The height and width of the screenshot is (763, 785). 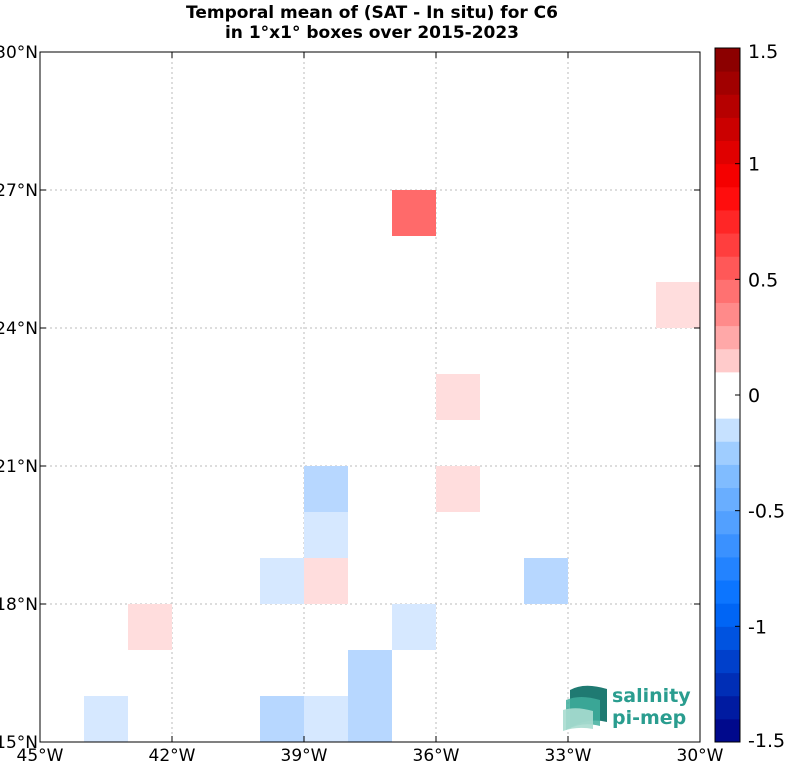 What do you see at coordinates (40, 754) in the screenshot?
I see `x-tick-label: 45°W` at bounding box center [40, 754].